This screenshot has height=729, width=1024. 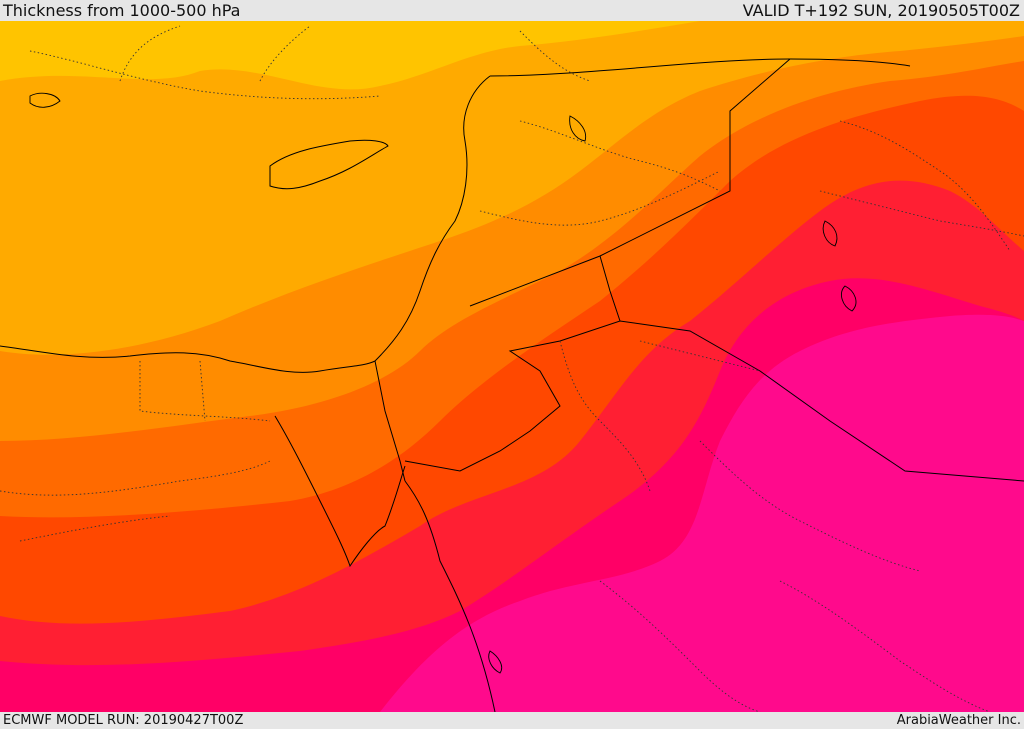 I want to click on model-run: ECMWF MODEL RUN: 20190427T00Z, so click(x=123, y=720).